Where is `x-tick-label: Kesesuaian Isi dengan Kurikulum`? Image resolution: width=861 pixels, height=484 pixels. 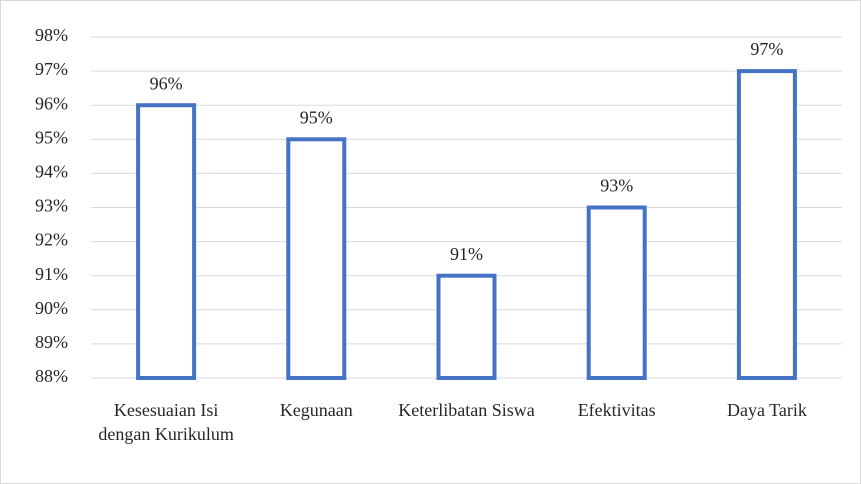 x-tick-label: Kesesuaian Isi dengan Kurikulum is located at coordinates (166, 422).